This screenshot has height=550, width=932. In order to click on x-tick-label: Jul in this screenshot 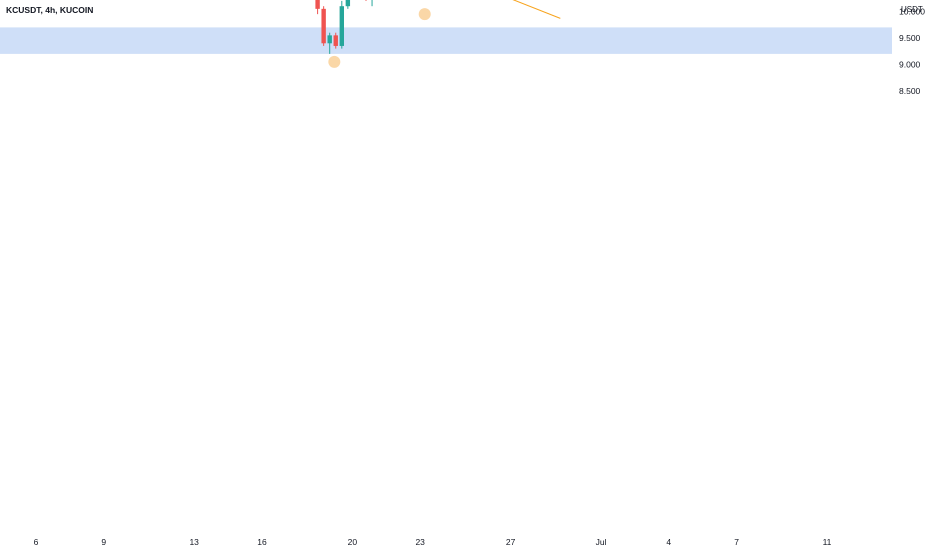, I will do `click(601, 542)`.